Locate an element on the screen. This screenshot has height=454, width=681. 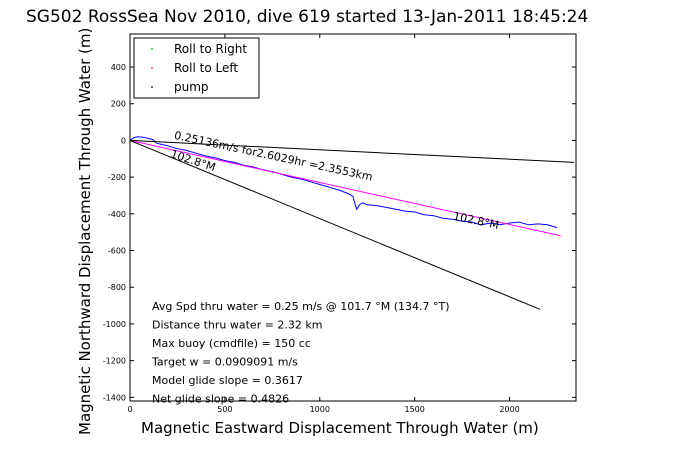
x-tick-label: 1000 is located at coordinates (320, 409).